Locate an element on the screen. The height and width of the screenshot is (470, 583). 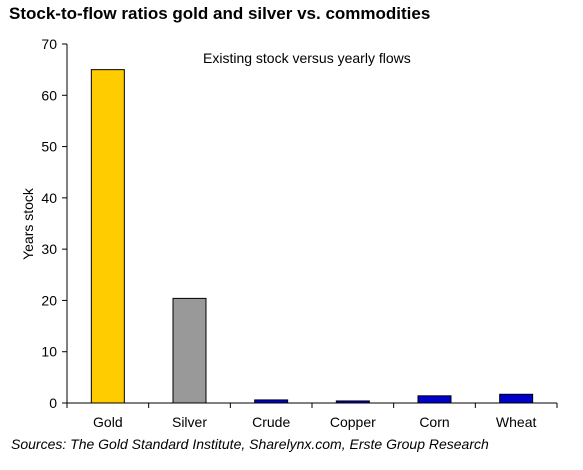
bar-copper is located at coordinates (352, 402).